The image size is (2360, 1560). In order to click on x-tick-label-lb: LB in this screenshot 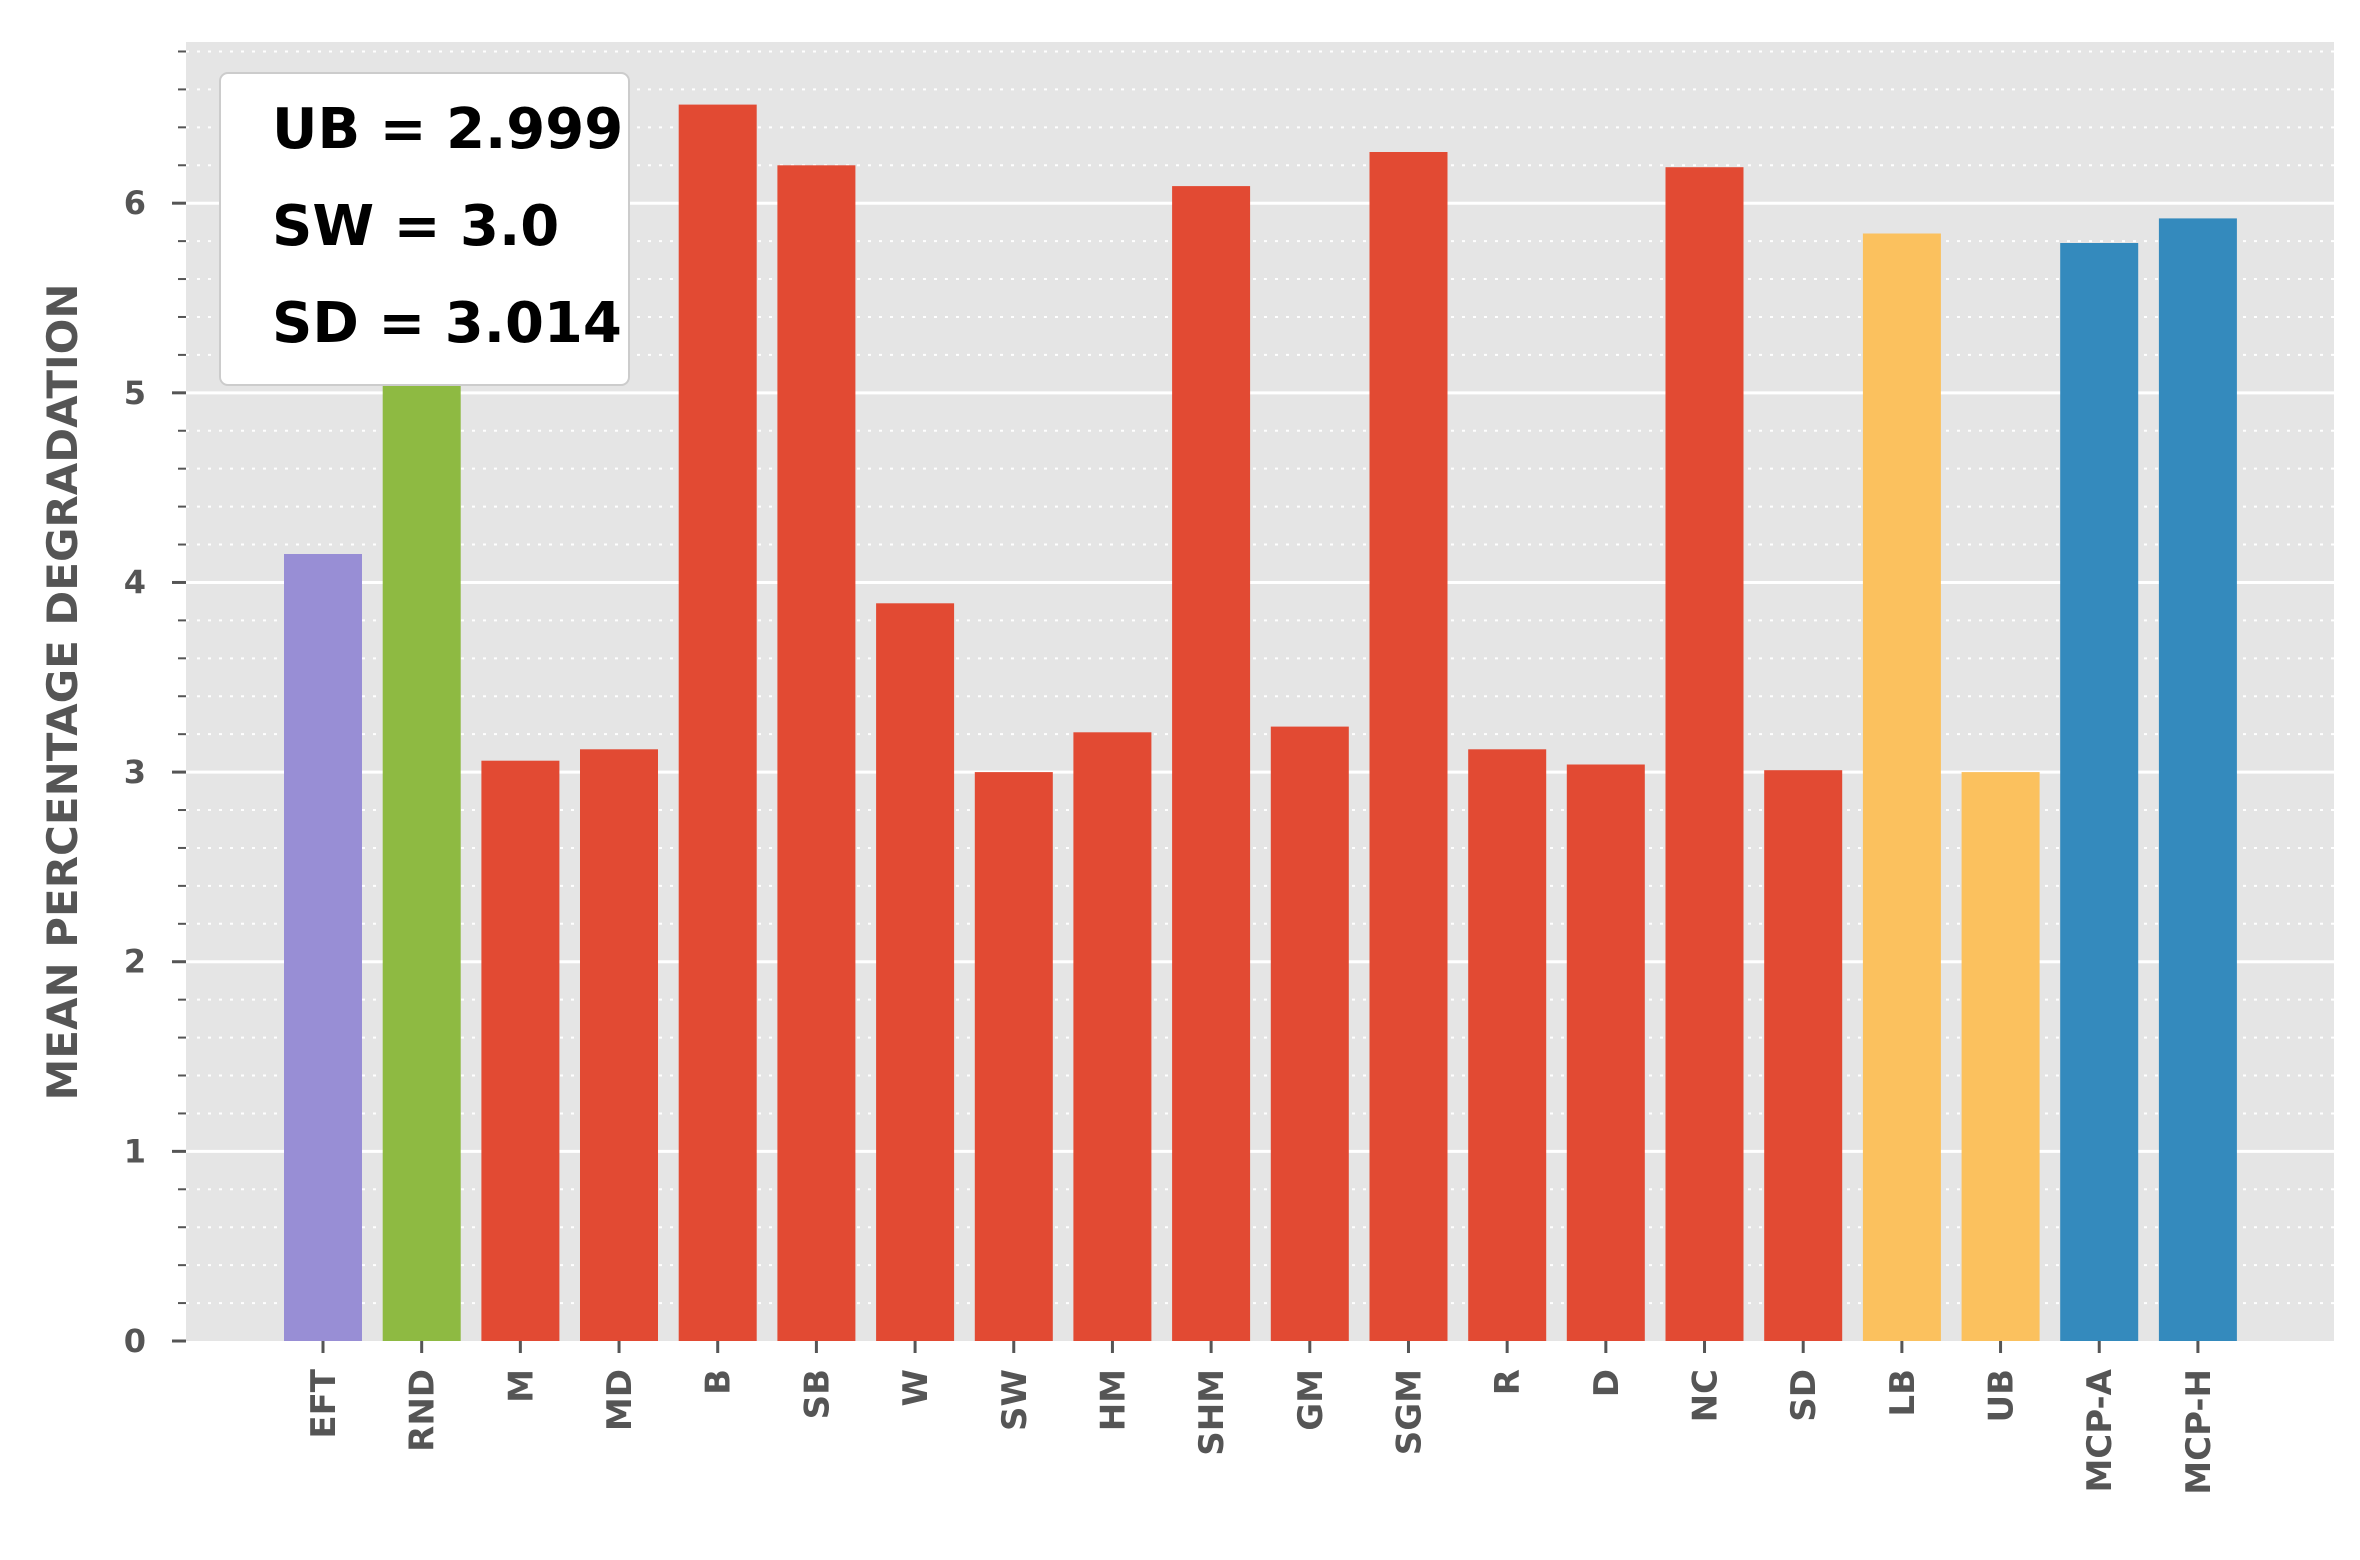, I will do `click(1903, 1393)`.